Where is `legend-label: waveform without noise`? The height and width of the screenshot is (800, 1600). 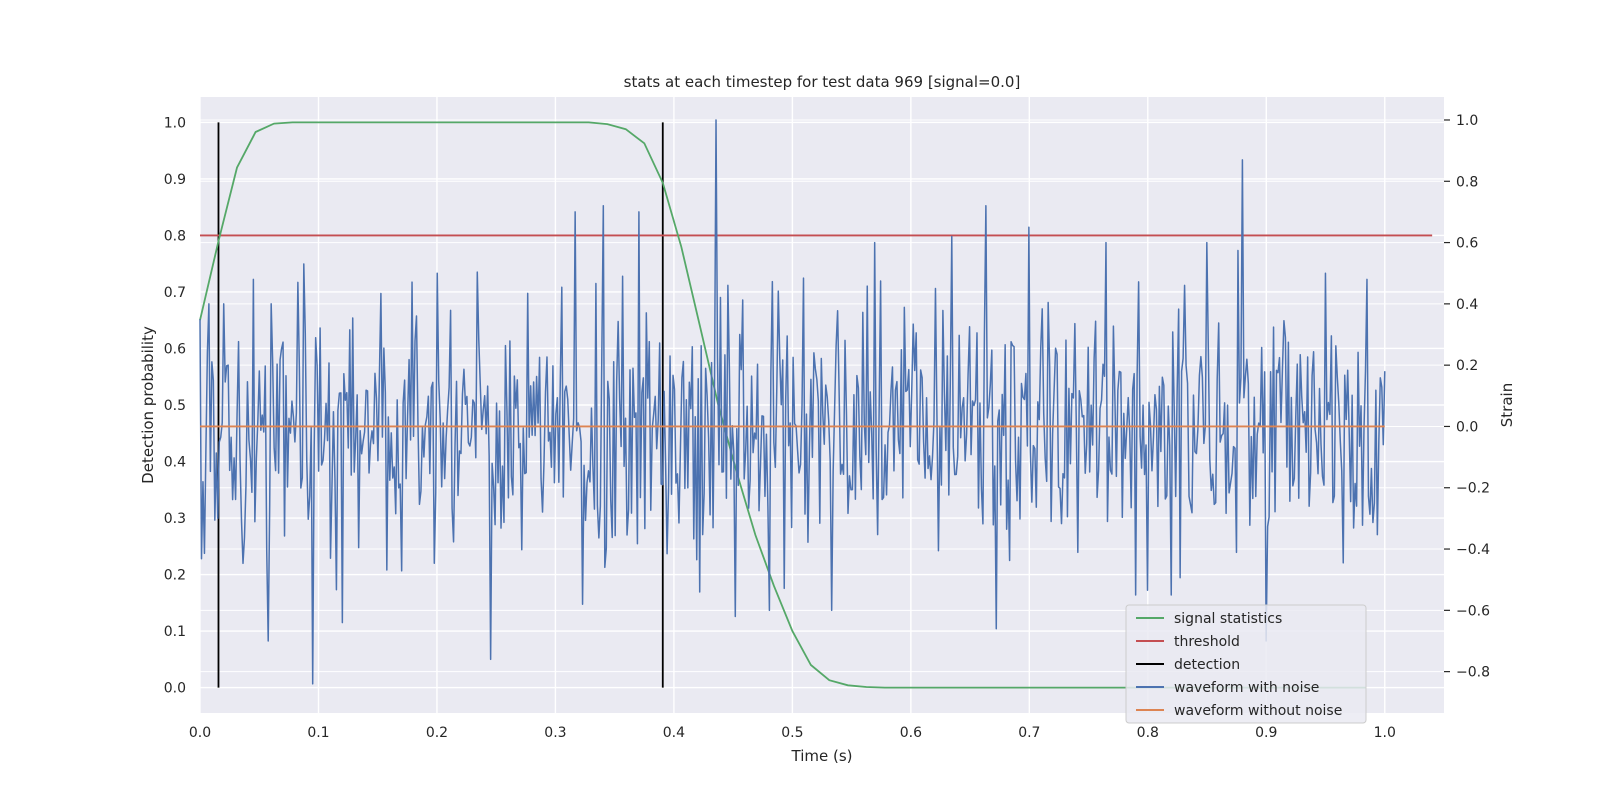
legend-label: waveform without noise is located at coordinates (1258, 711).